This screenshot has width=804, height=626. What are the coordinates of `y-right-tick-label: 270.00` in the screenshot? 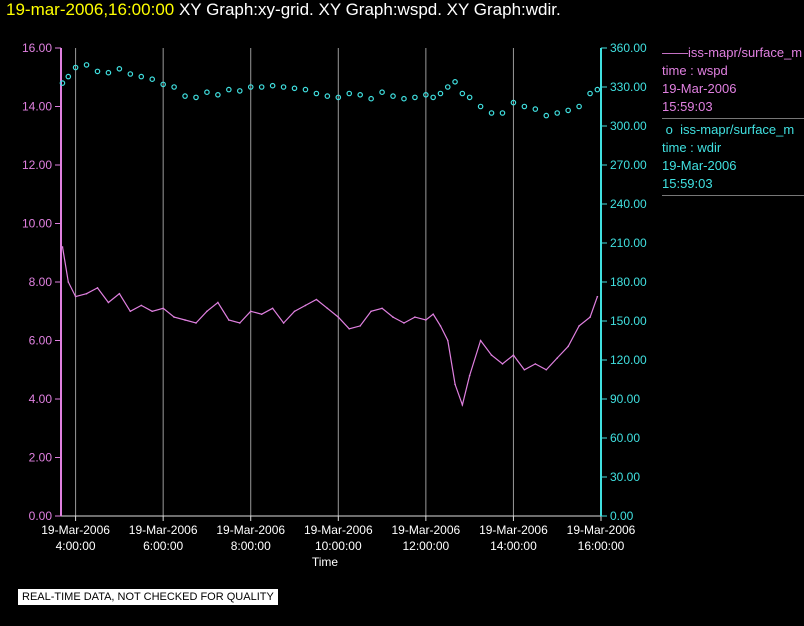 It's located at (628, 165).